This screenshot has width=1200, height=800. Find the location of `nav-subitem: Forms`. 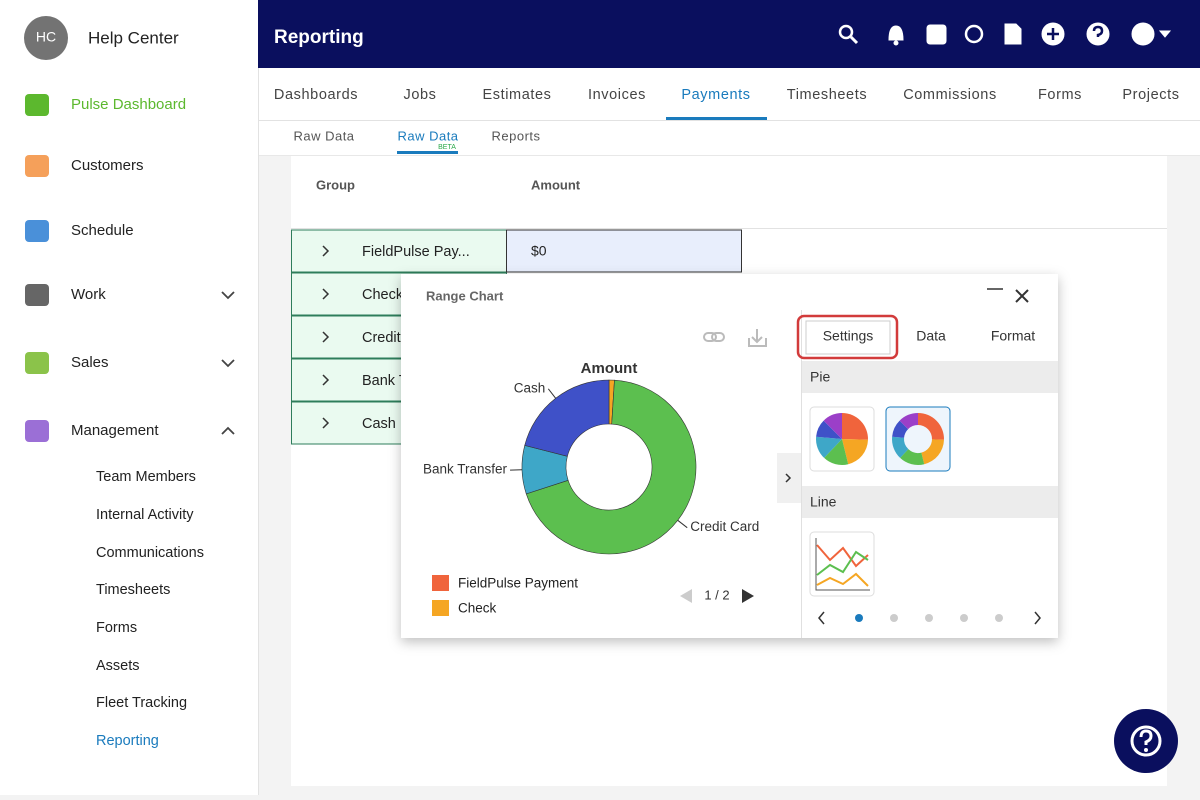

nav-subitem: Forms is located at coordinates (116, 628).